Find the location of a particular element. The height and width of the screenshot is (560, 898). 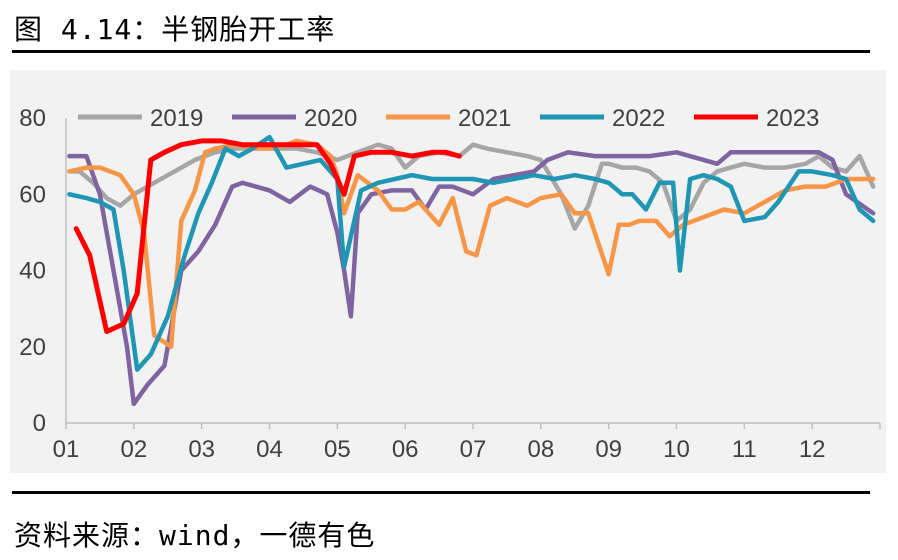

source-note: 资料来源：wind，一德有色 is located at coordinates (195, 535).